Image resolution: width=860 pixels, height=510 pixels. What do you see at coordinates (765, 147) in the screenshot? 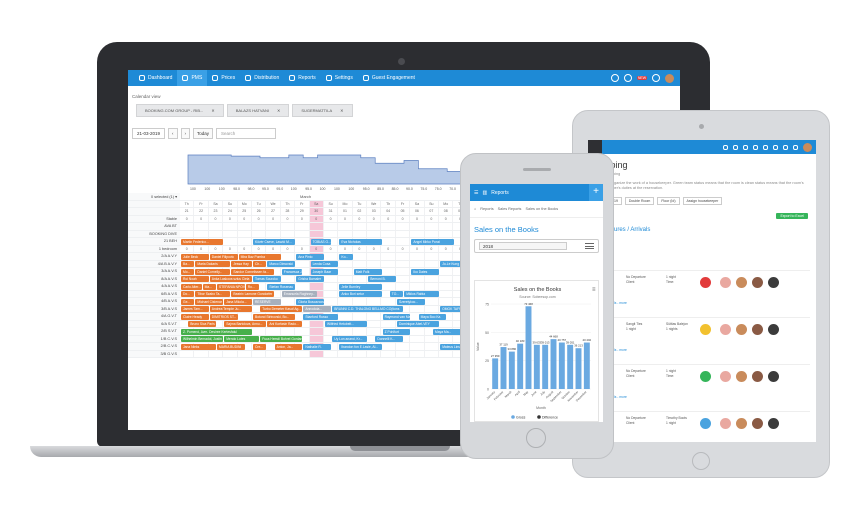
I see `chart-icon` at bounding box center [765, 147].